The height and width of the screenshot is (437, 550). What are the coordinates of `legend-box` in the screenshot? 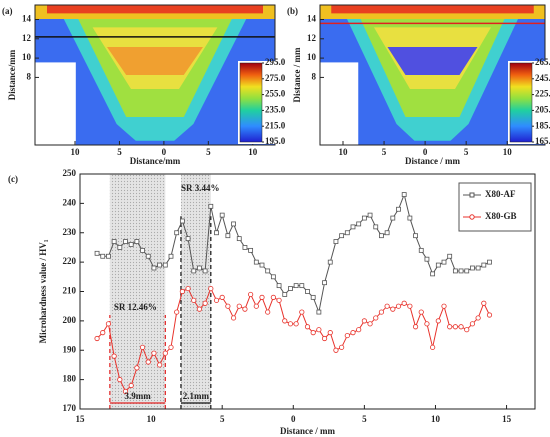 It's located at (495, 207).